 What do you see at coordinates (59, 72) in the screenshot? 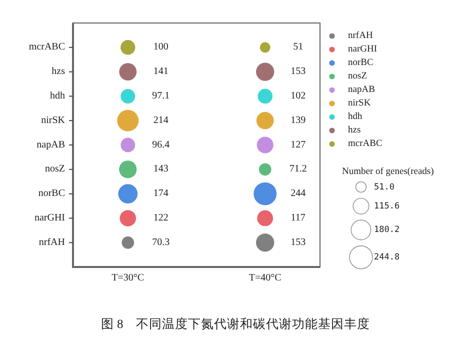
I see `y-tick-label: hzs` at bounding box center [59, 72].